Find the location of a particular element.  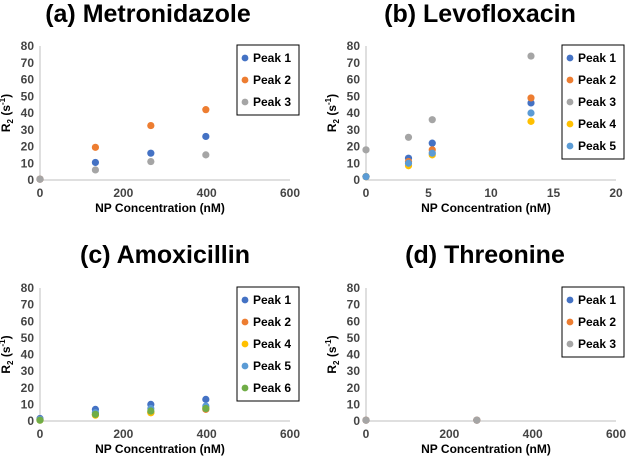

legend-label: Peak 6 is located at coordinates (272, 388).